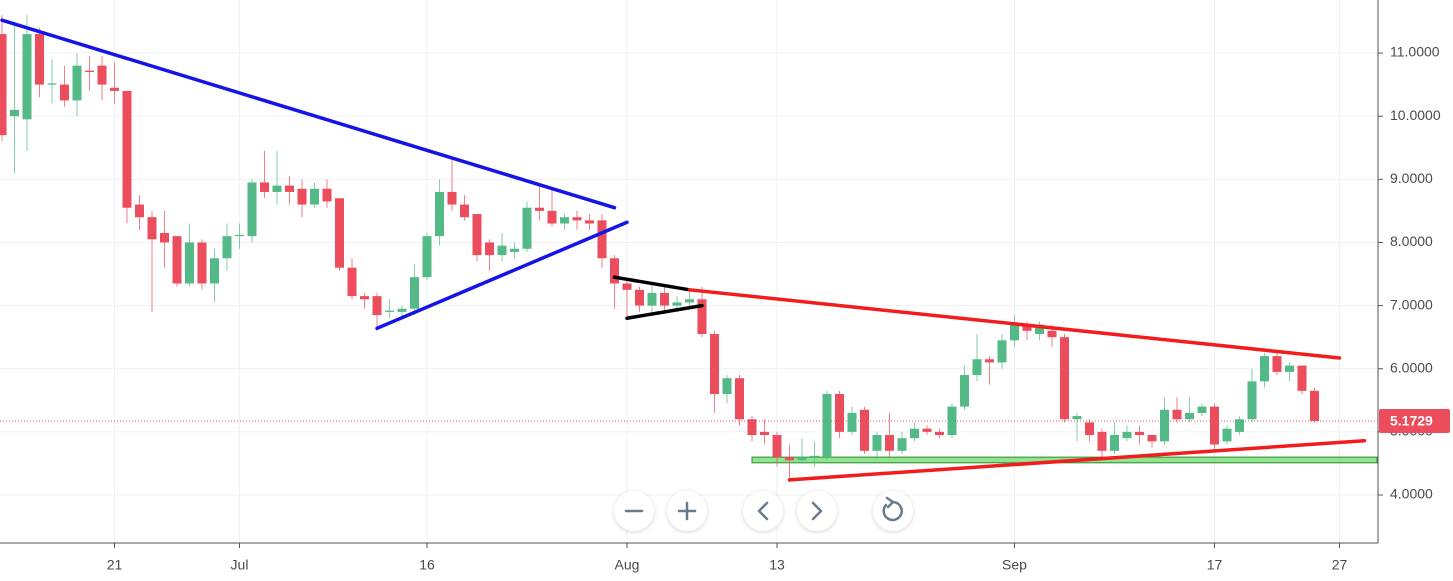 The width and height of the screenshot is (1453, 581). I want to click on toolbar, so click(763, 511).